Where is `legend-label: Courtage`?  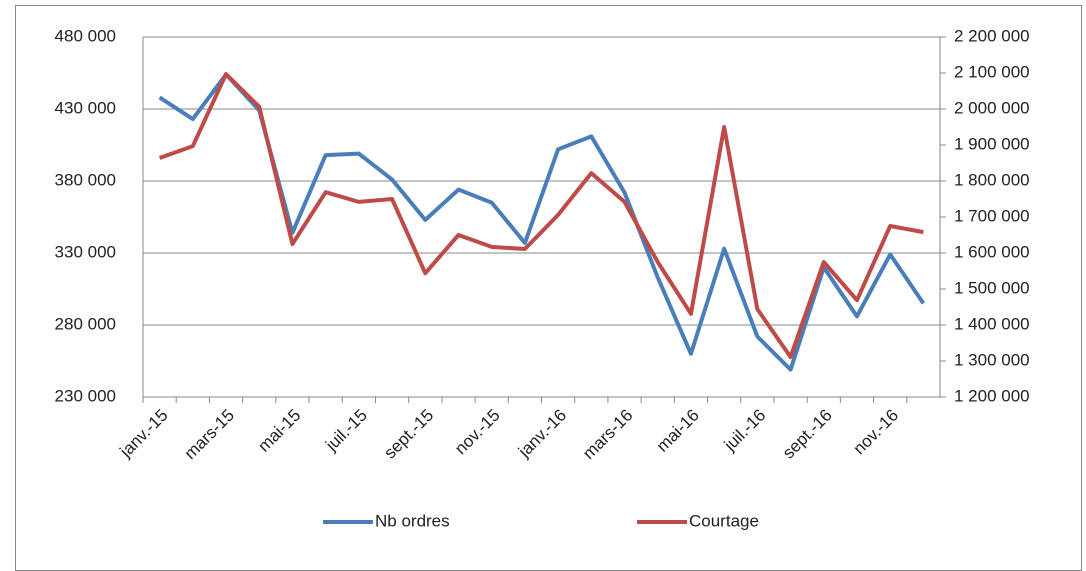 legend-label: Courtage is located at coordinates (724, 520).